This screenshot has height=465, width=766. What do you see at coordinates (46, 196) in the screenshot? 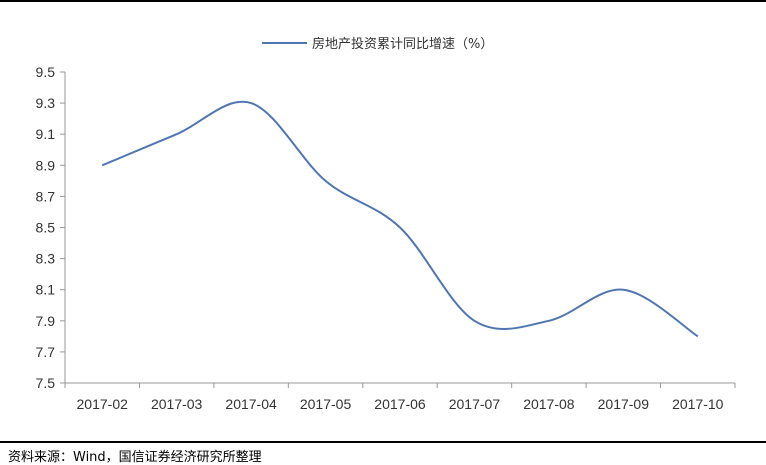
I see `y-tick-label: 8.7` at bounding box center [46, 196].